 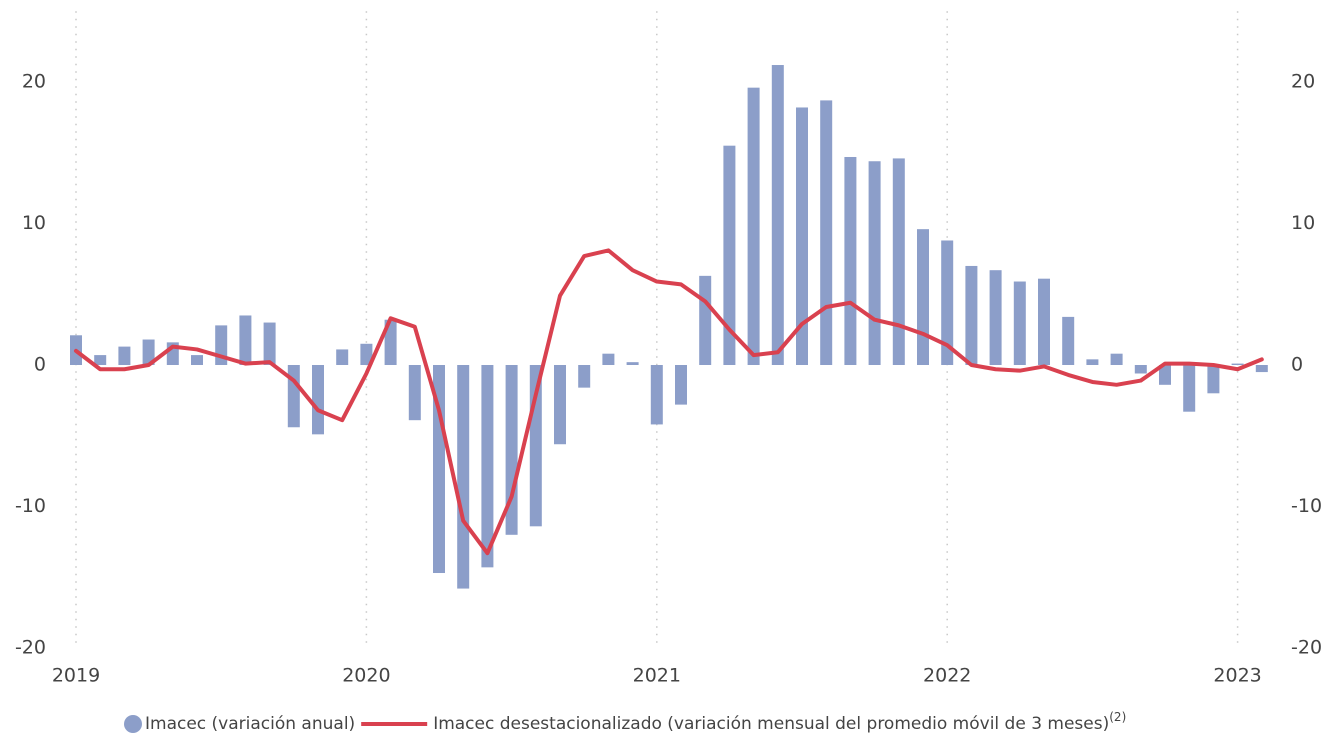 What do you see at coordinates (1306, 506) in the screenshot?
I see `y2-tick-label: -10` at bounding box center [1306, 506].